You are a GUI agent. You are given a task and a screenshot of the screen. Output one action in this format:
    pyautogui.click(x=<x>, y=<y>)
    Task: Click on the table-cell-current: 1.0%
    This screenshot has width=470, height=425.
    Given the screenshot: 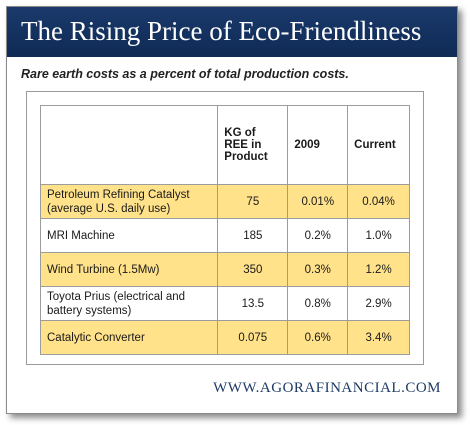 What is the action you would take?
    pyautogui.click(x=378, y=235)
    